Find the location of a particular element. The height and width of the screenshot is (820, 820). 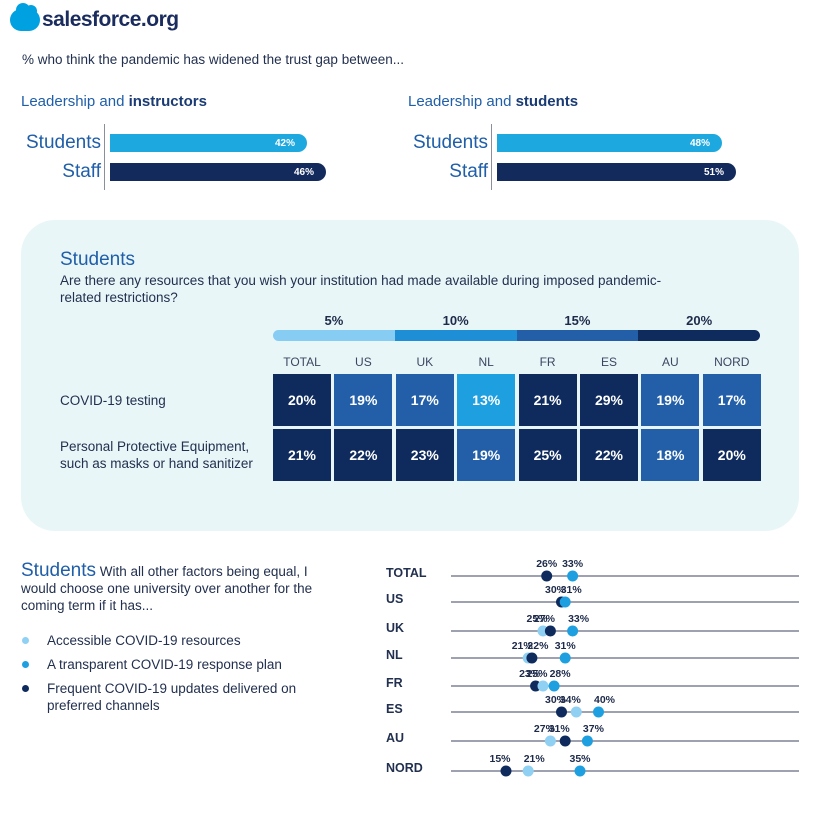

row-label: COVID-19 testing is located at coordinates (113, 400).